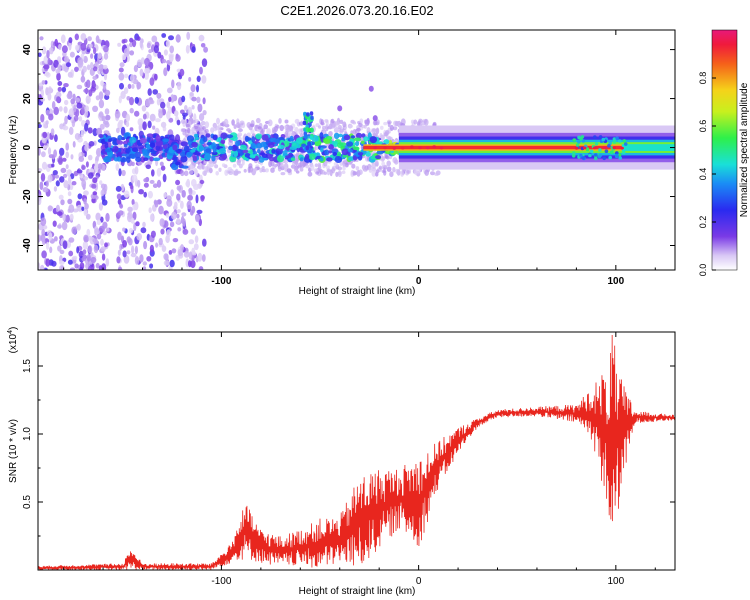  I want to click on snr-y-tick-label: 1.0, so click(27, 434).